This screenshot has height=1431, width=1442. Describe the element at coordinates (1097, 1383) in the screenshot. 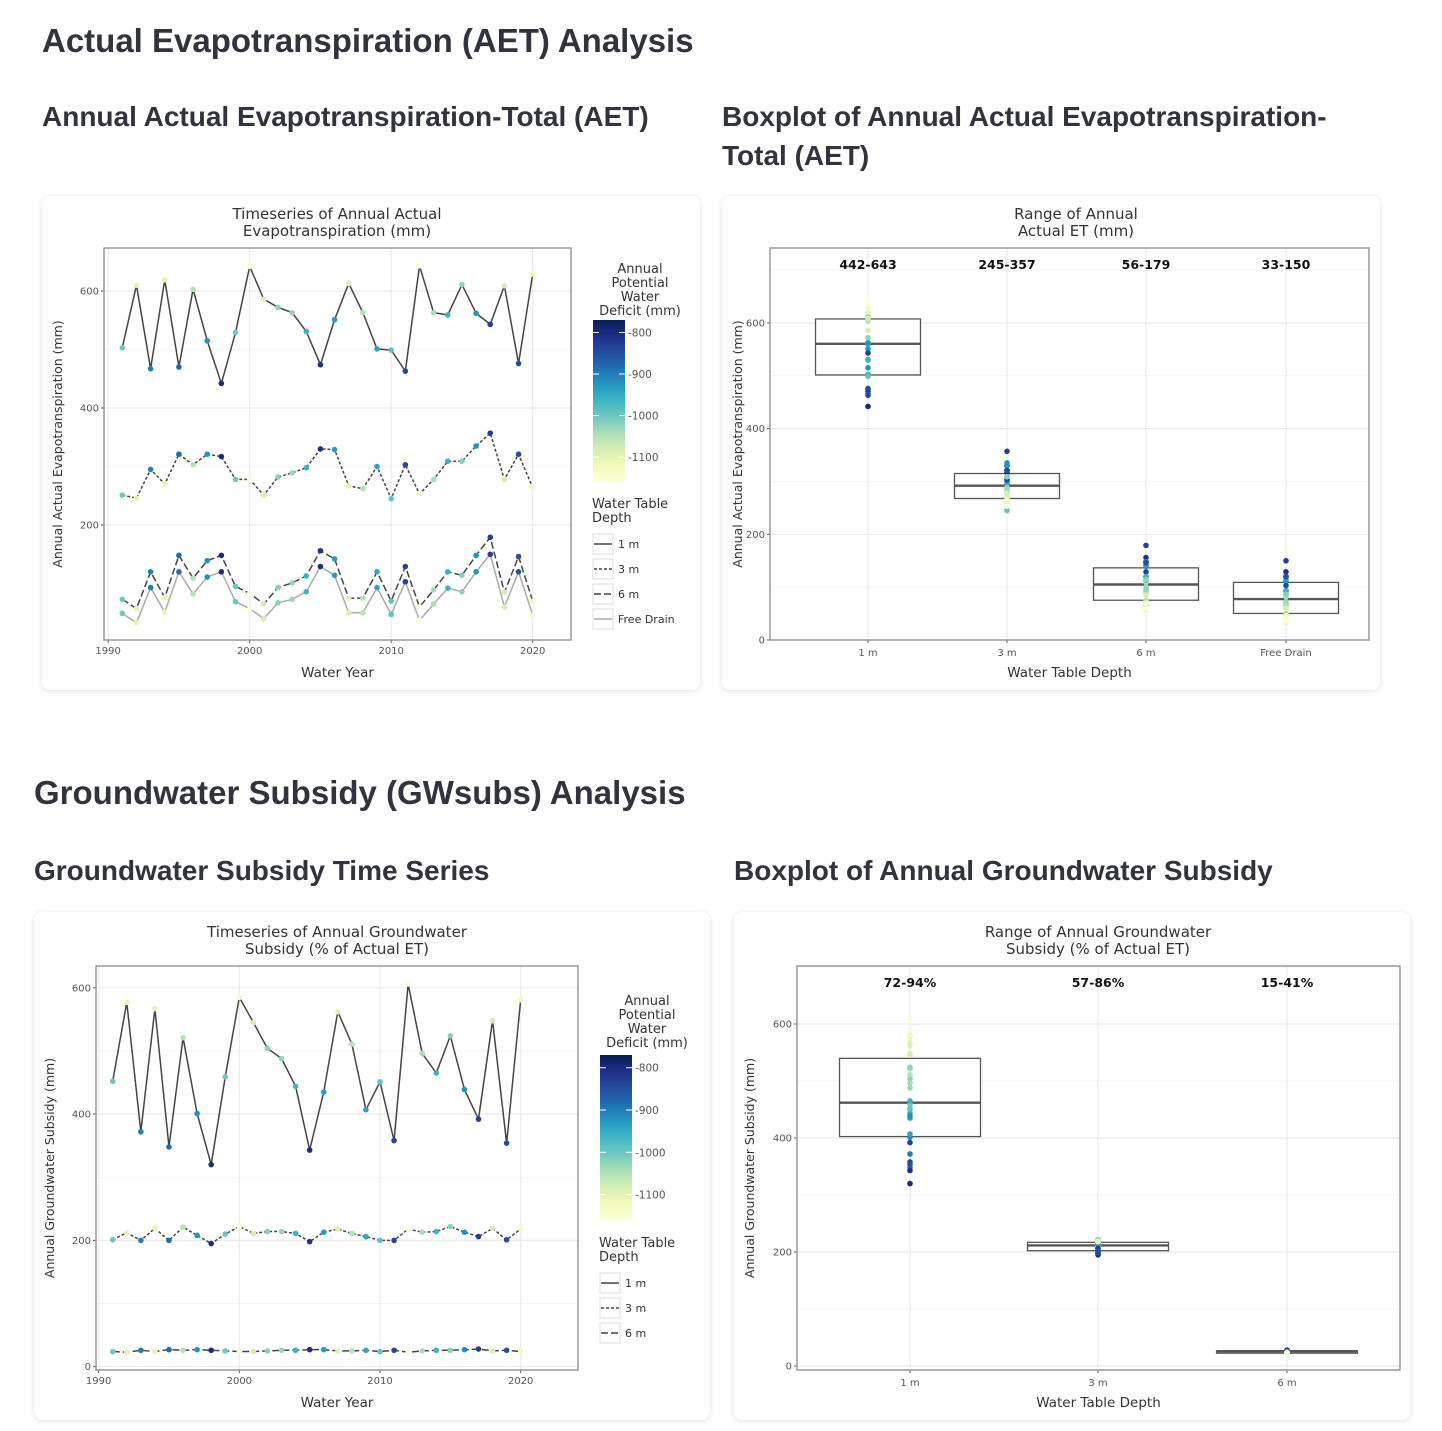

I see `x-tick-label: 3 m` at that location.